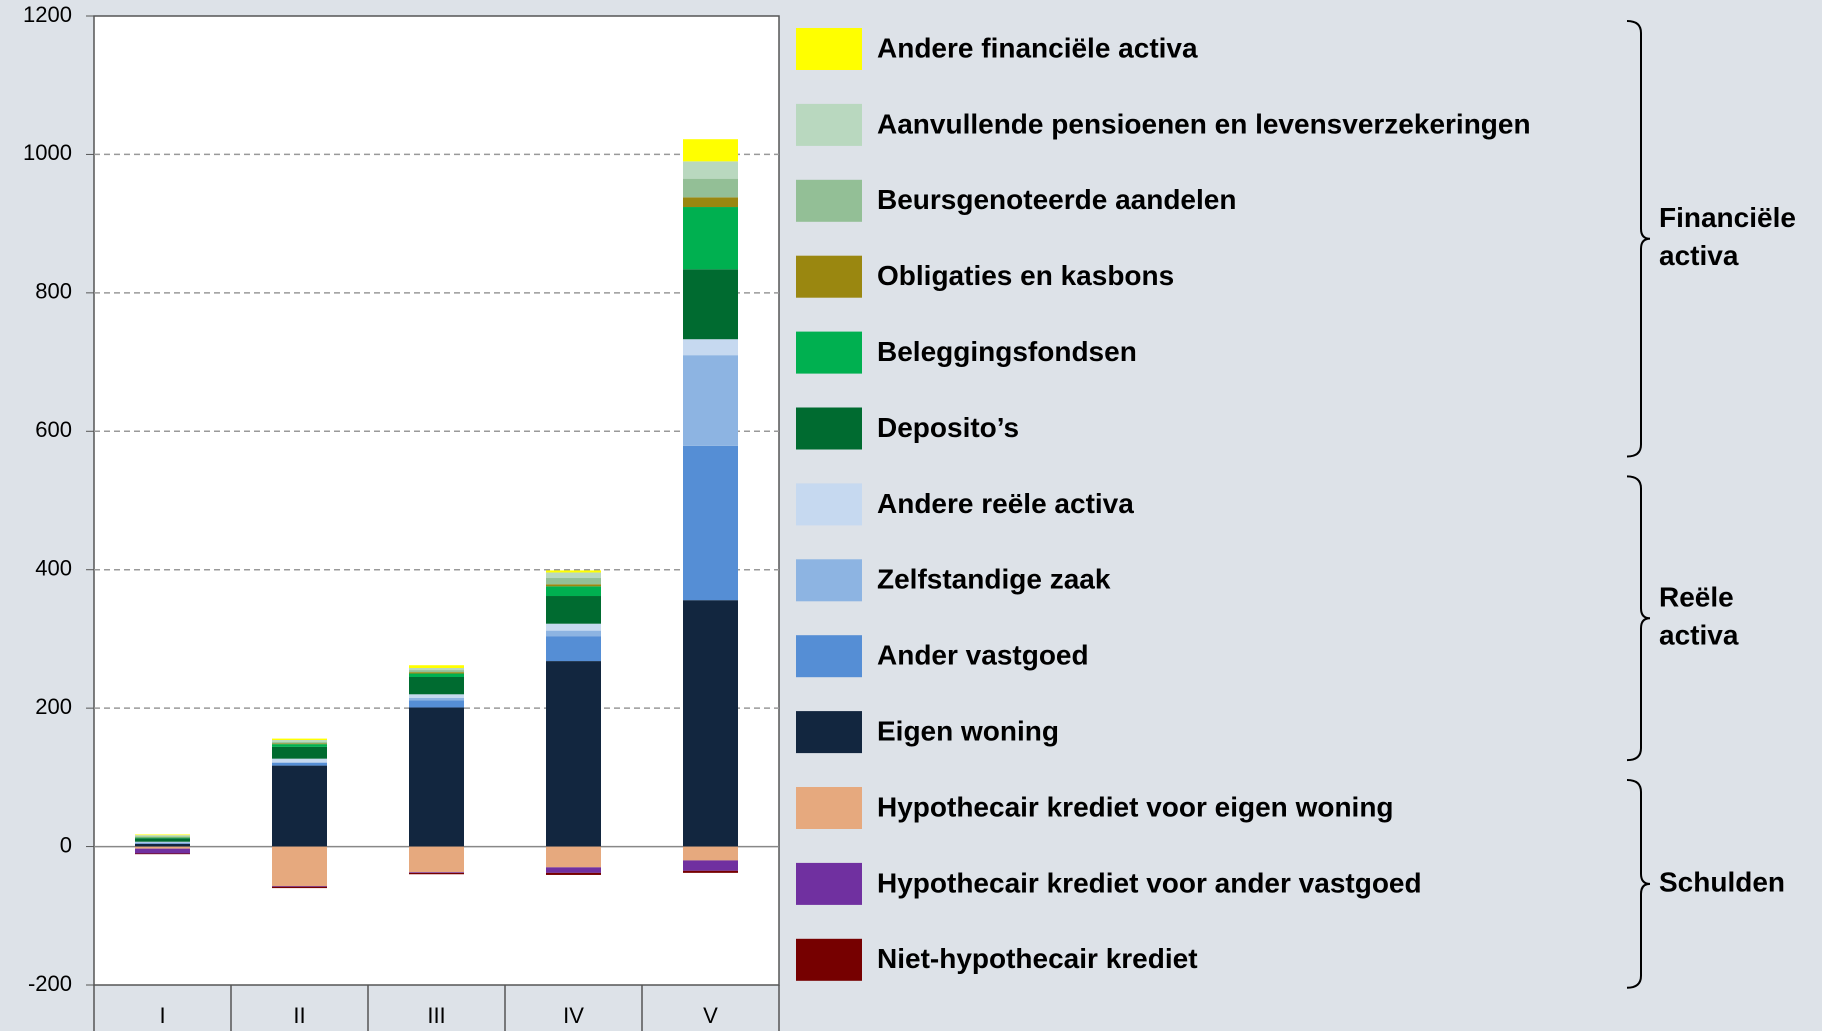 The height and width of the screenshot is (1031, 1822). I want to click on legend-label: Eigen woning, so click(968, 730).